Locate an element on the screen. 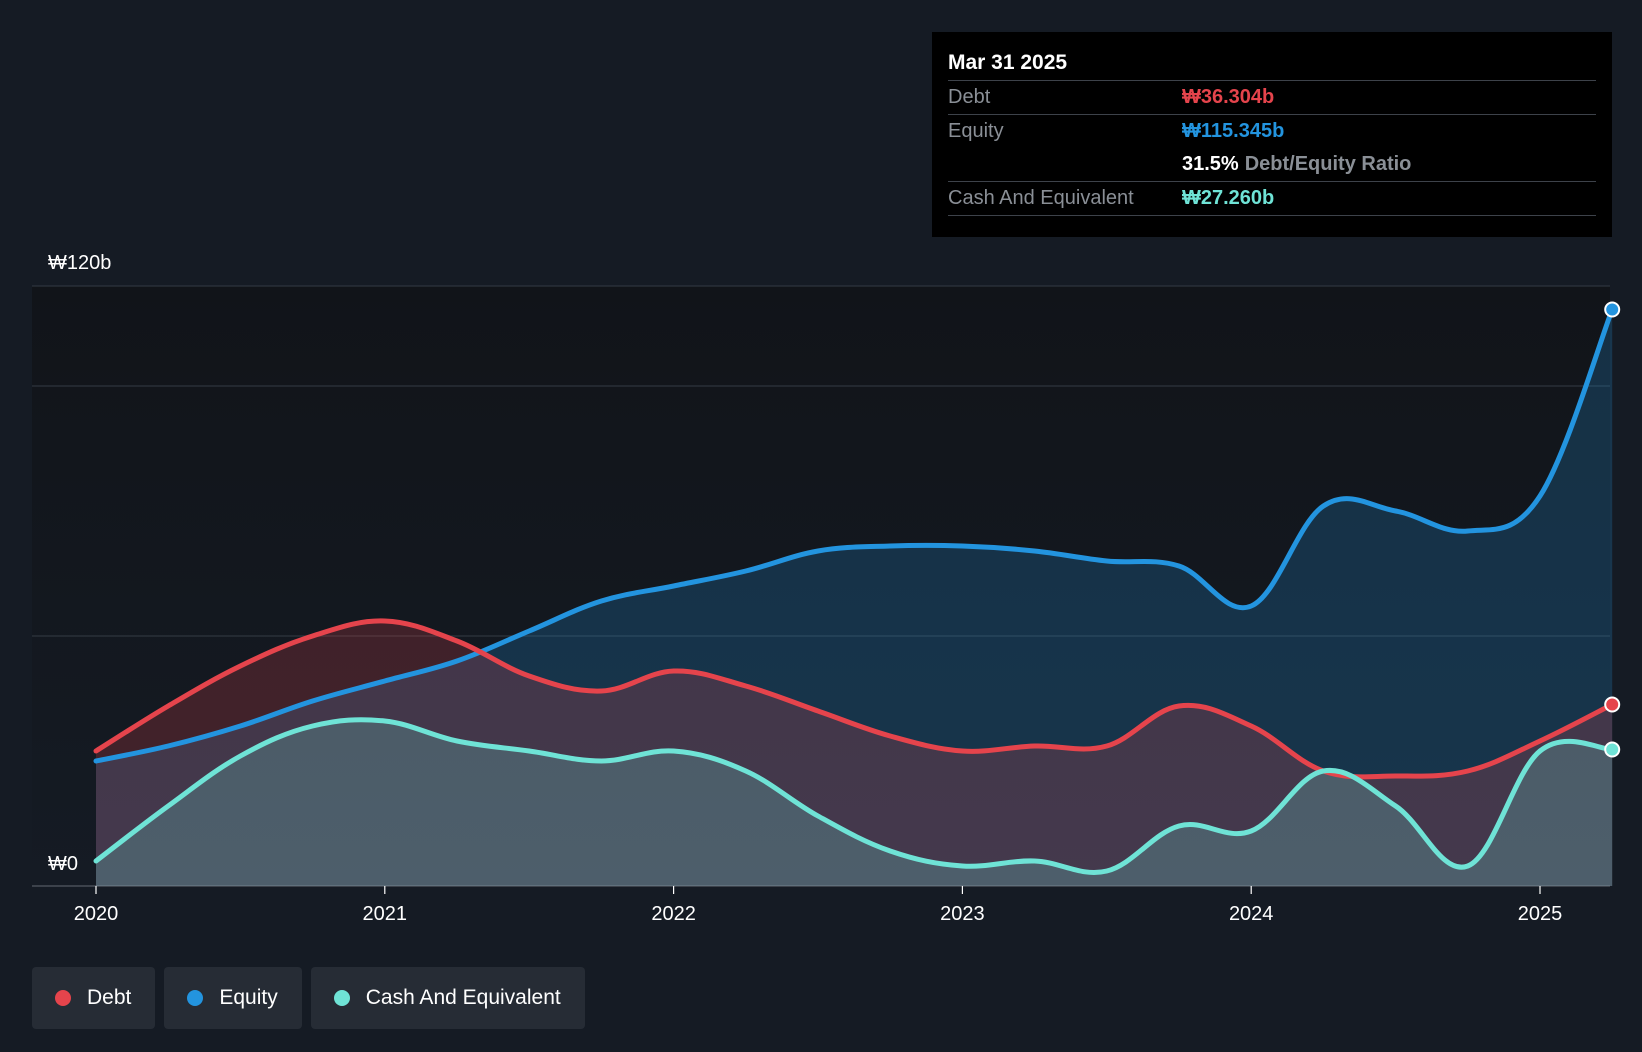 Image resolution: width=1642 pixels, height=1052 pixels. legend-label-equity: Equity is located at coordinates (248, 997).